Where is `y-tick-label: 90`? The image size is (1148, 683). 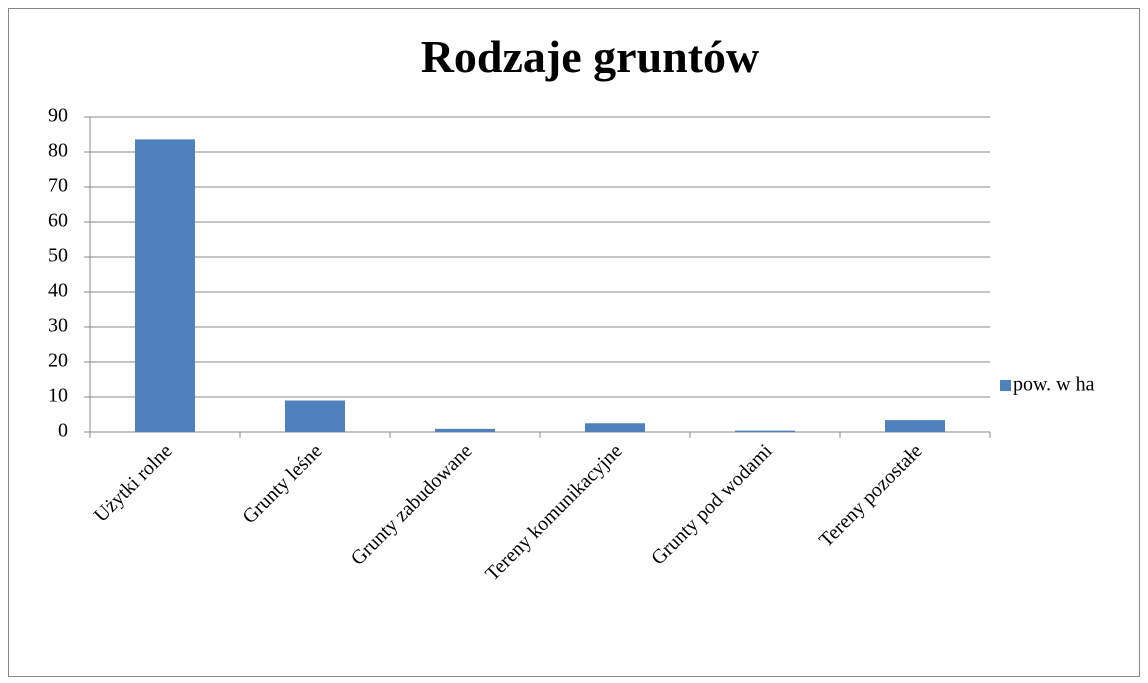 y-tick-label: 90 is located at coordinates (58, 116).